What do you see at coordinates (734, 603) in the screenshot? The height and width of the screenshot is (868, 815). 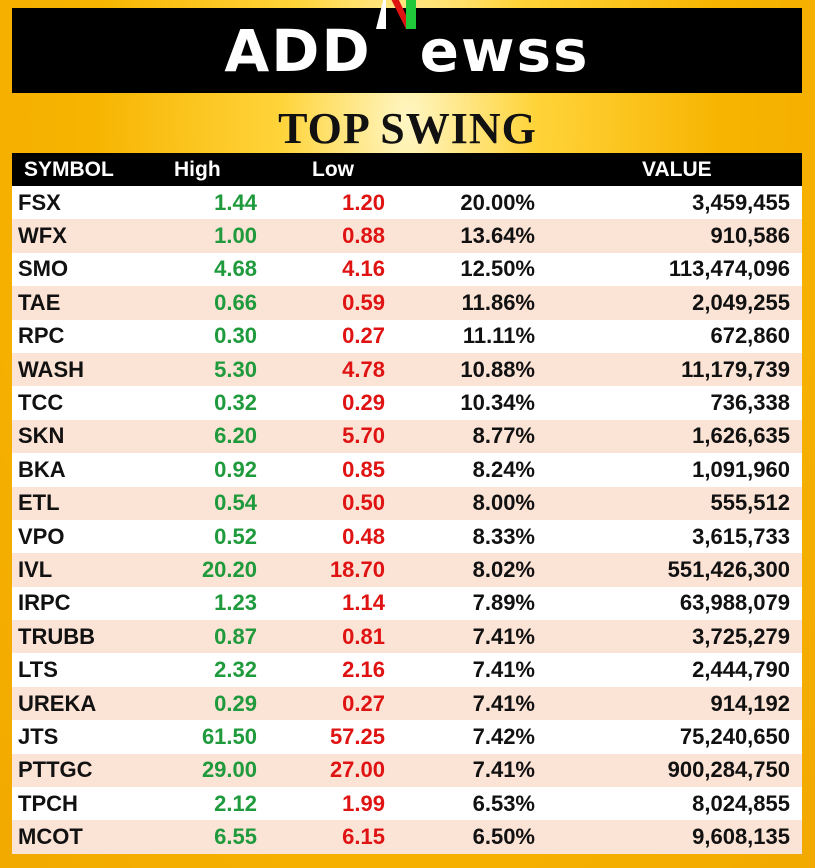 I see `cell-value: 63,988,079` at bounding box center [734, 603].